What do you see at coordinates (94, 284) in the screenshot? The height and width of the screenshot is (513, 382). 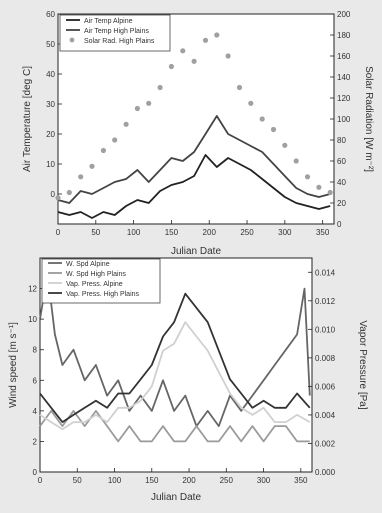 I see `legend-label: Vap. Press. Alpine` at bounding box center [94, 284].